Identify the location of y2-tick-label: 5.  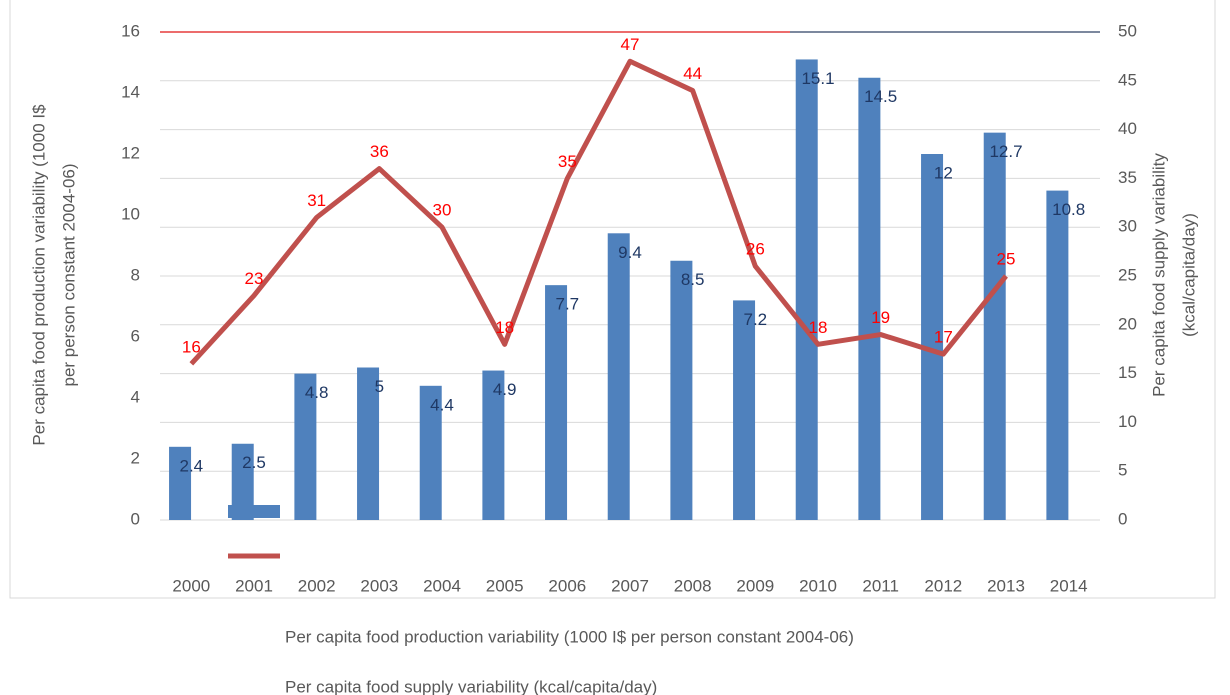
(1122, 470).